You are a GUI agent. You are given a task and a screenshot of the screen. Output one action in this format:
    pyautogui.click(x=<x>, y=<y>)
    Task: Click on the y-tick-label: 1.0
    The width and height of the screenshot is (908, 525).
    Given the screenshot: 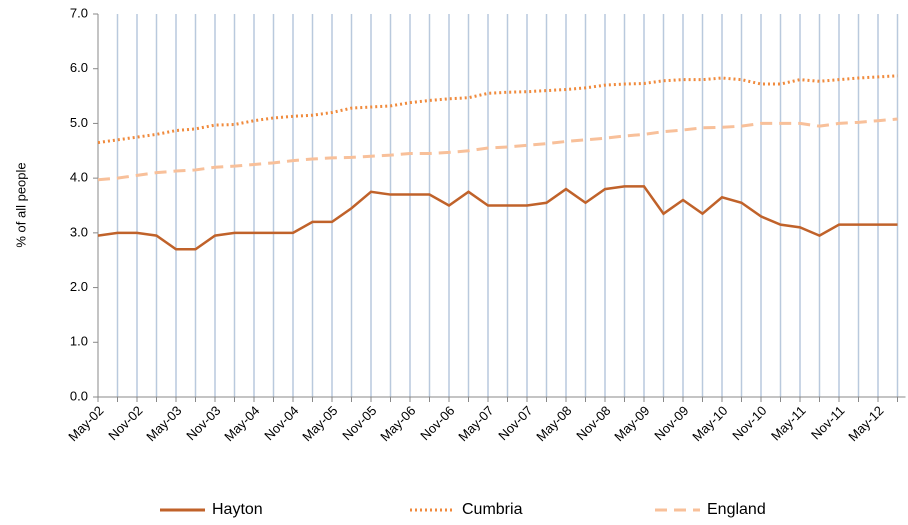 What is the action you would take?
    pyautogui.click(x=79, y=341)
    